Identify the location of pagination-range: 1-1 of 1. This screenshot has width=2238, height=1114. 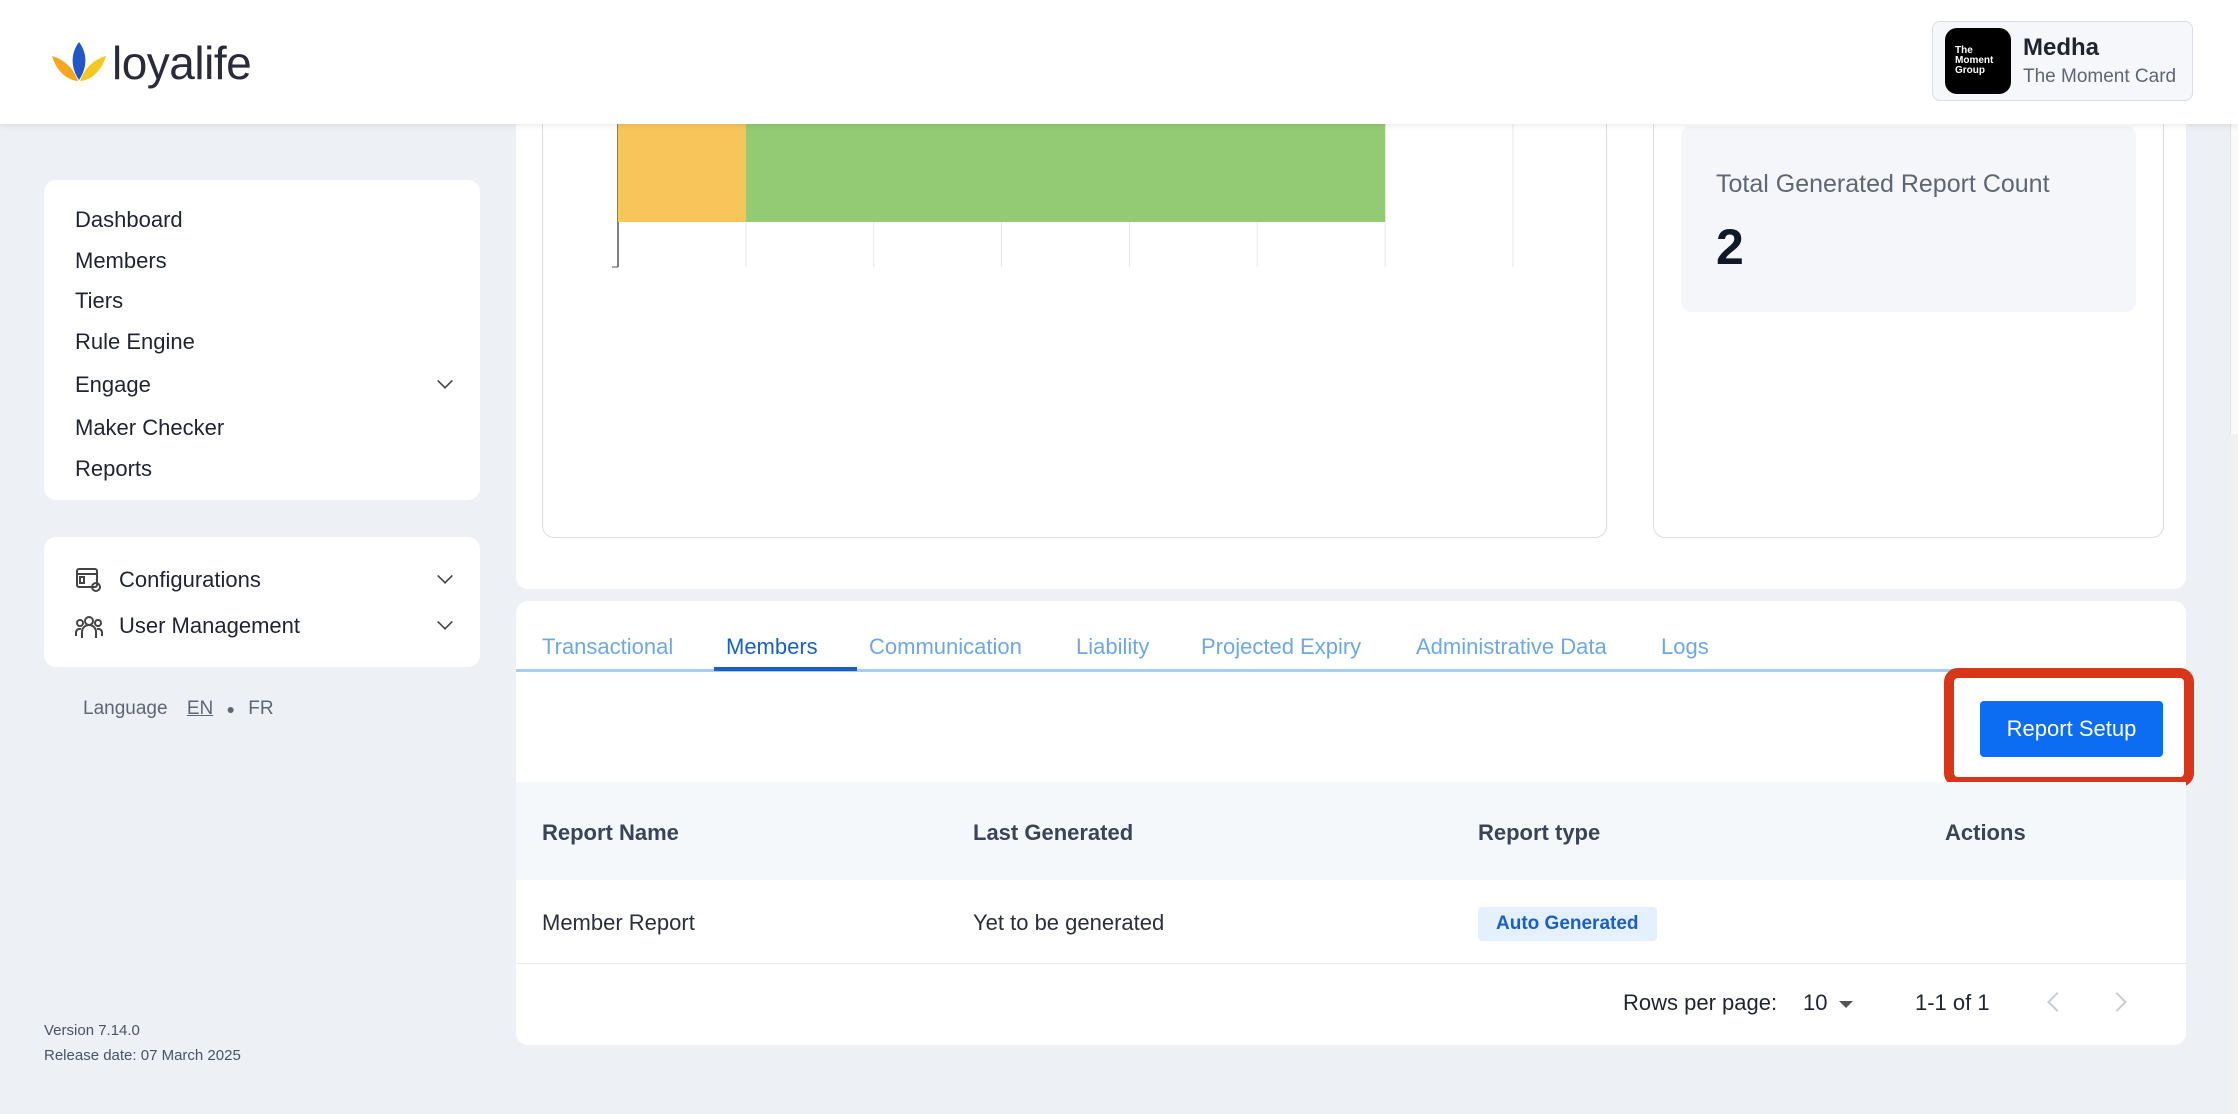
(1952, 1002).